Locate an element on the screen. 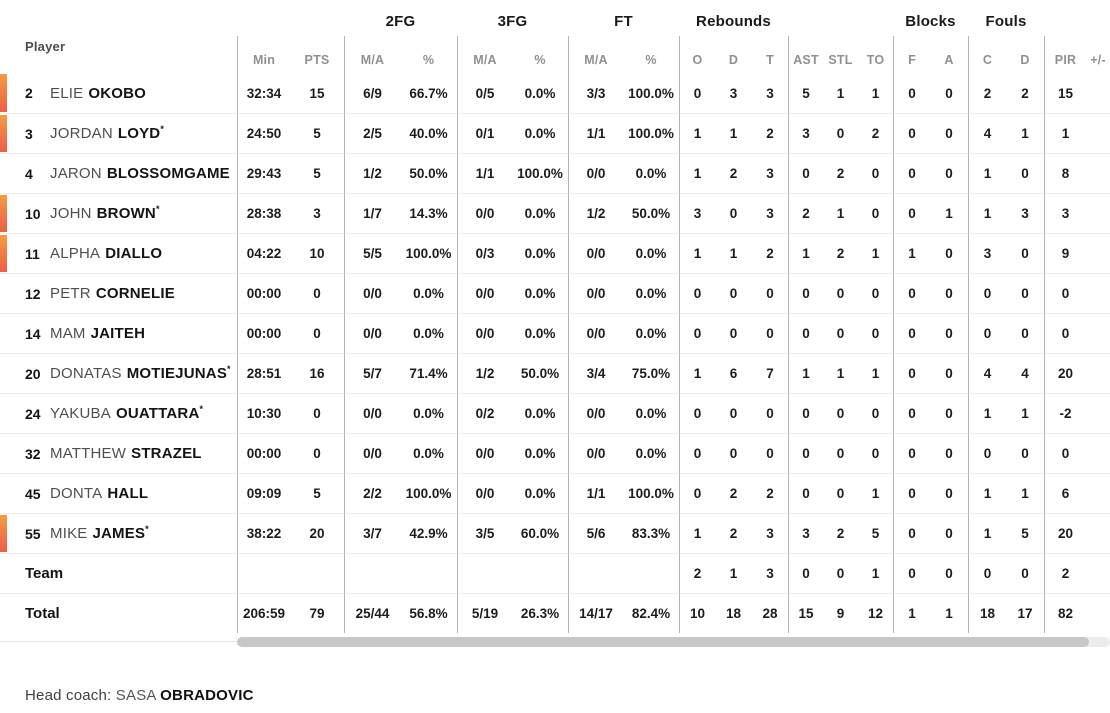  stat-reb-t: 3 is located at coordinates (770, 173).